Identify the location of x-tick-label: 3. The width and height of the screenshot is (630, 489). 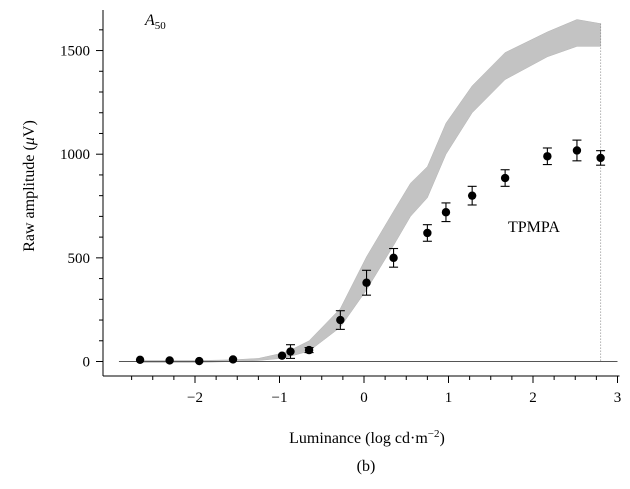
(618, 398).